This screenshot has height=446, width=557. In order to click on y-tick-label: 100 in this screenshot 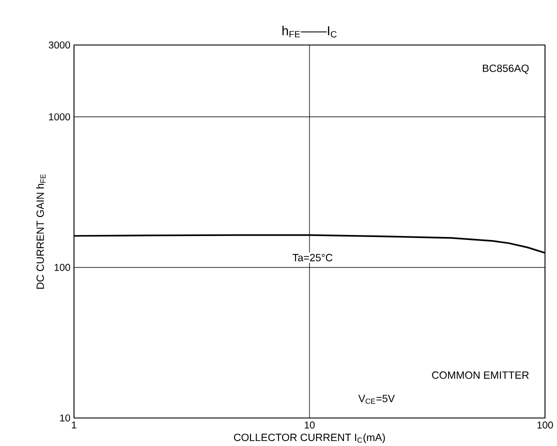, I will do `click(62, 267)`.